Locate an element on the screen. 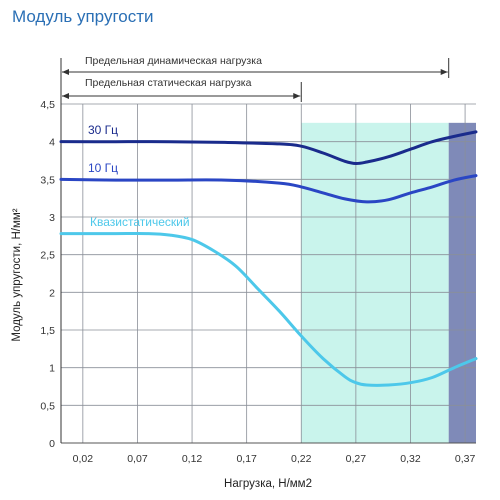 This screenshot has height=500, width=500. x-tick-label-0: 0,02 is located at coordinates (83, 459).